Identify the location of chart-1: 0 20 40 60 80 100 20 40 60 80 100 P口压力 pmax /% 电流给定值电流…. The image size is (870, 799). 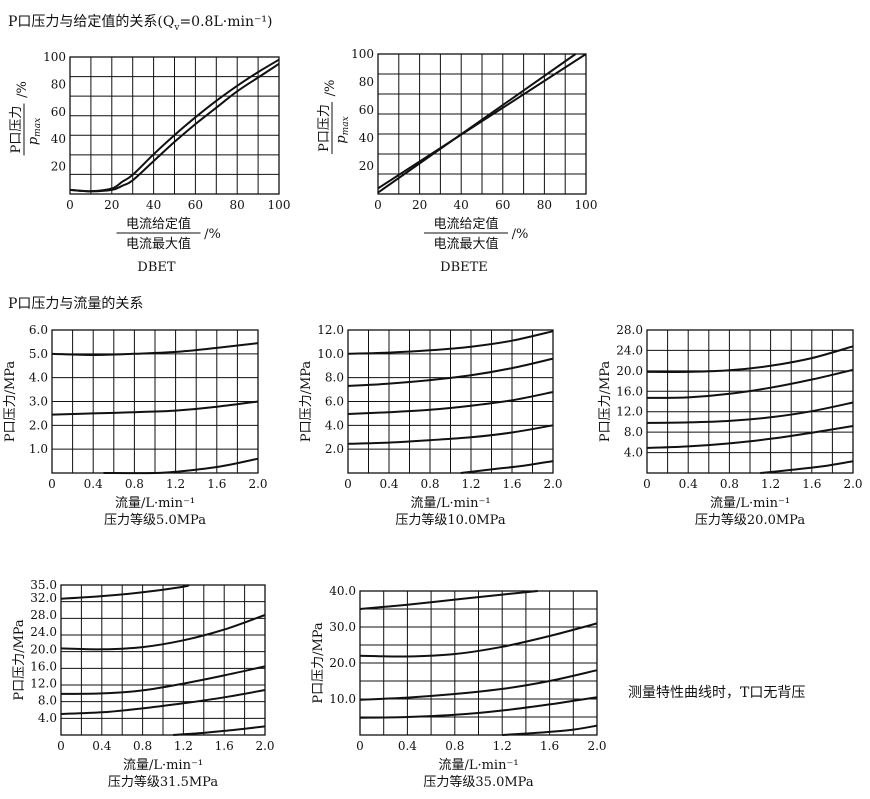
(149, 162).